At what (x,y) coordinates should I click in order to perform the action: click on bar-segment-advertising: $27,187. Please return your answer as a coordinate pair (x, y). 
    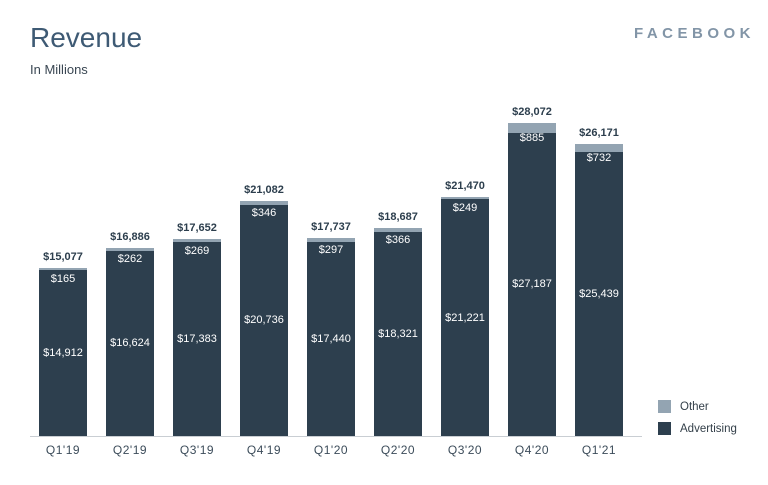
    Looking at the image, I should click on (532, 284).